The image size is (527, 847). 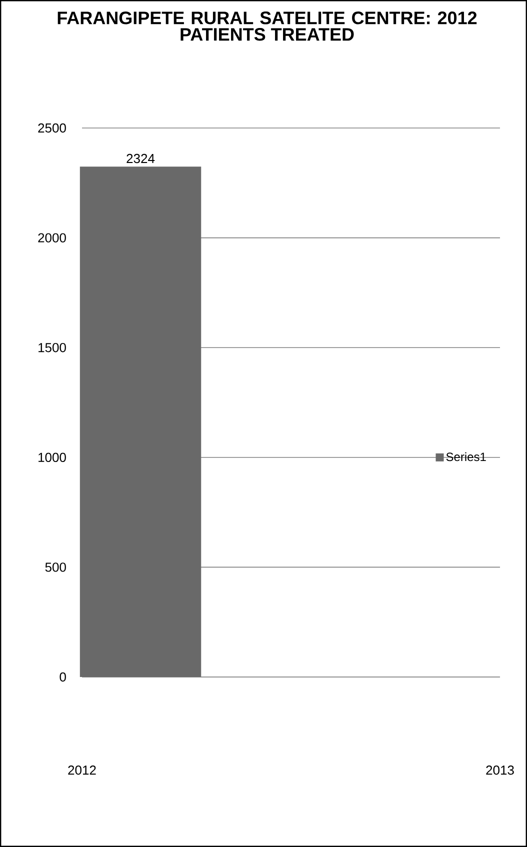 What do you see at coordinates (466, 457) in the screenshot?
I see `legend-label: Series1` at bounding box center [466, 457].